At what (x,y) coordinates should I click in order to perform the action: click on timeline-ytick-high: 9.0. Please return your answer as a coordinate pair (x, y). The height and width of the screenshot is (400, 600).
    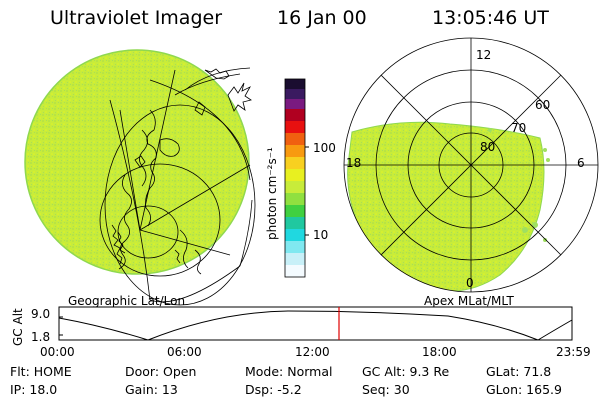
    Looking at the image, I should click on (41, 314).